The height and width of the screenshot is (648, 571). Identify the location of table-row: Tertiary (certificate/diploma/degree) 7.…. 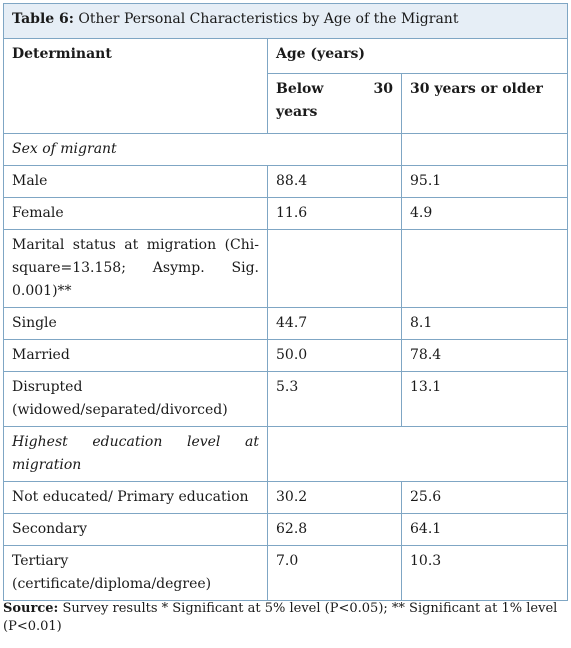
(285, 573).